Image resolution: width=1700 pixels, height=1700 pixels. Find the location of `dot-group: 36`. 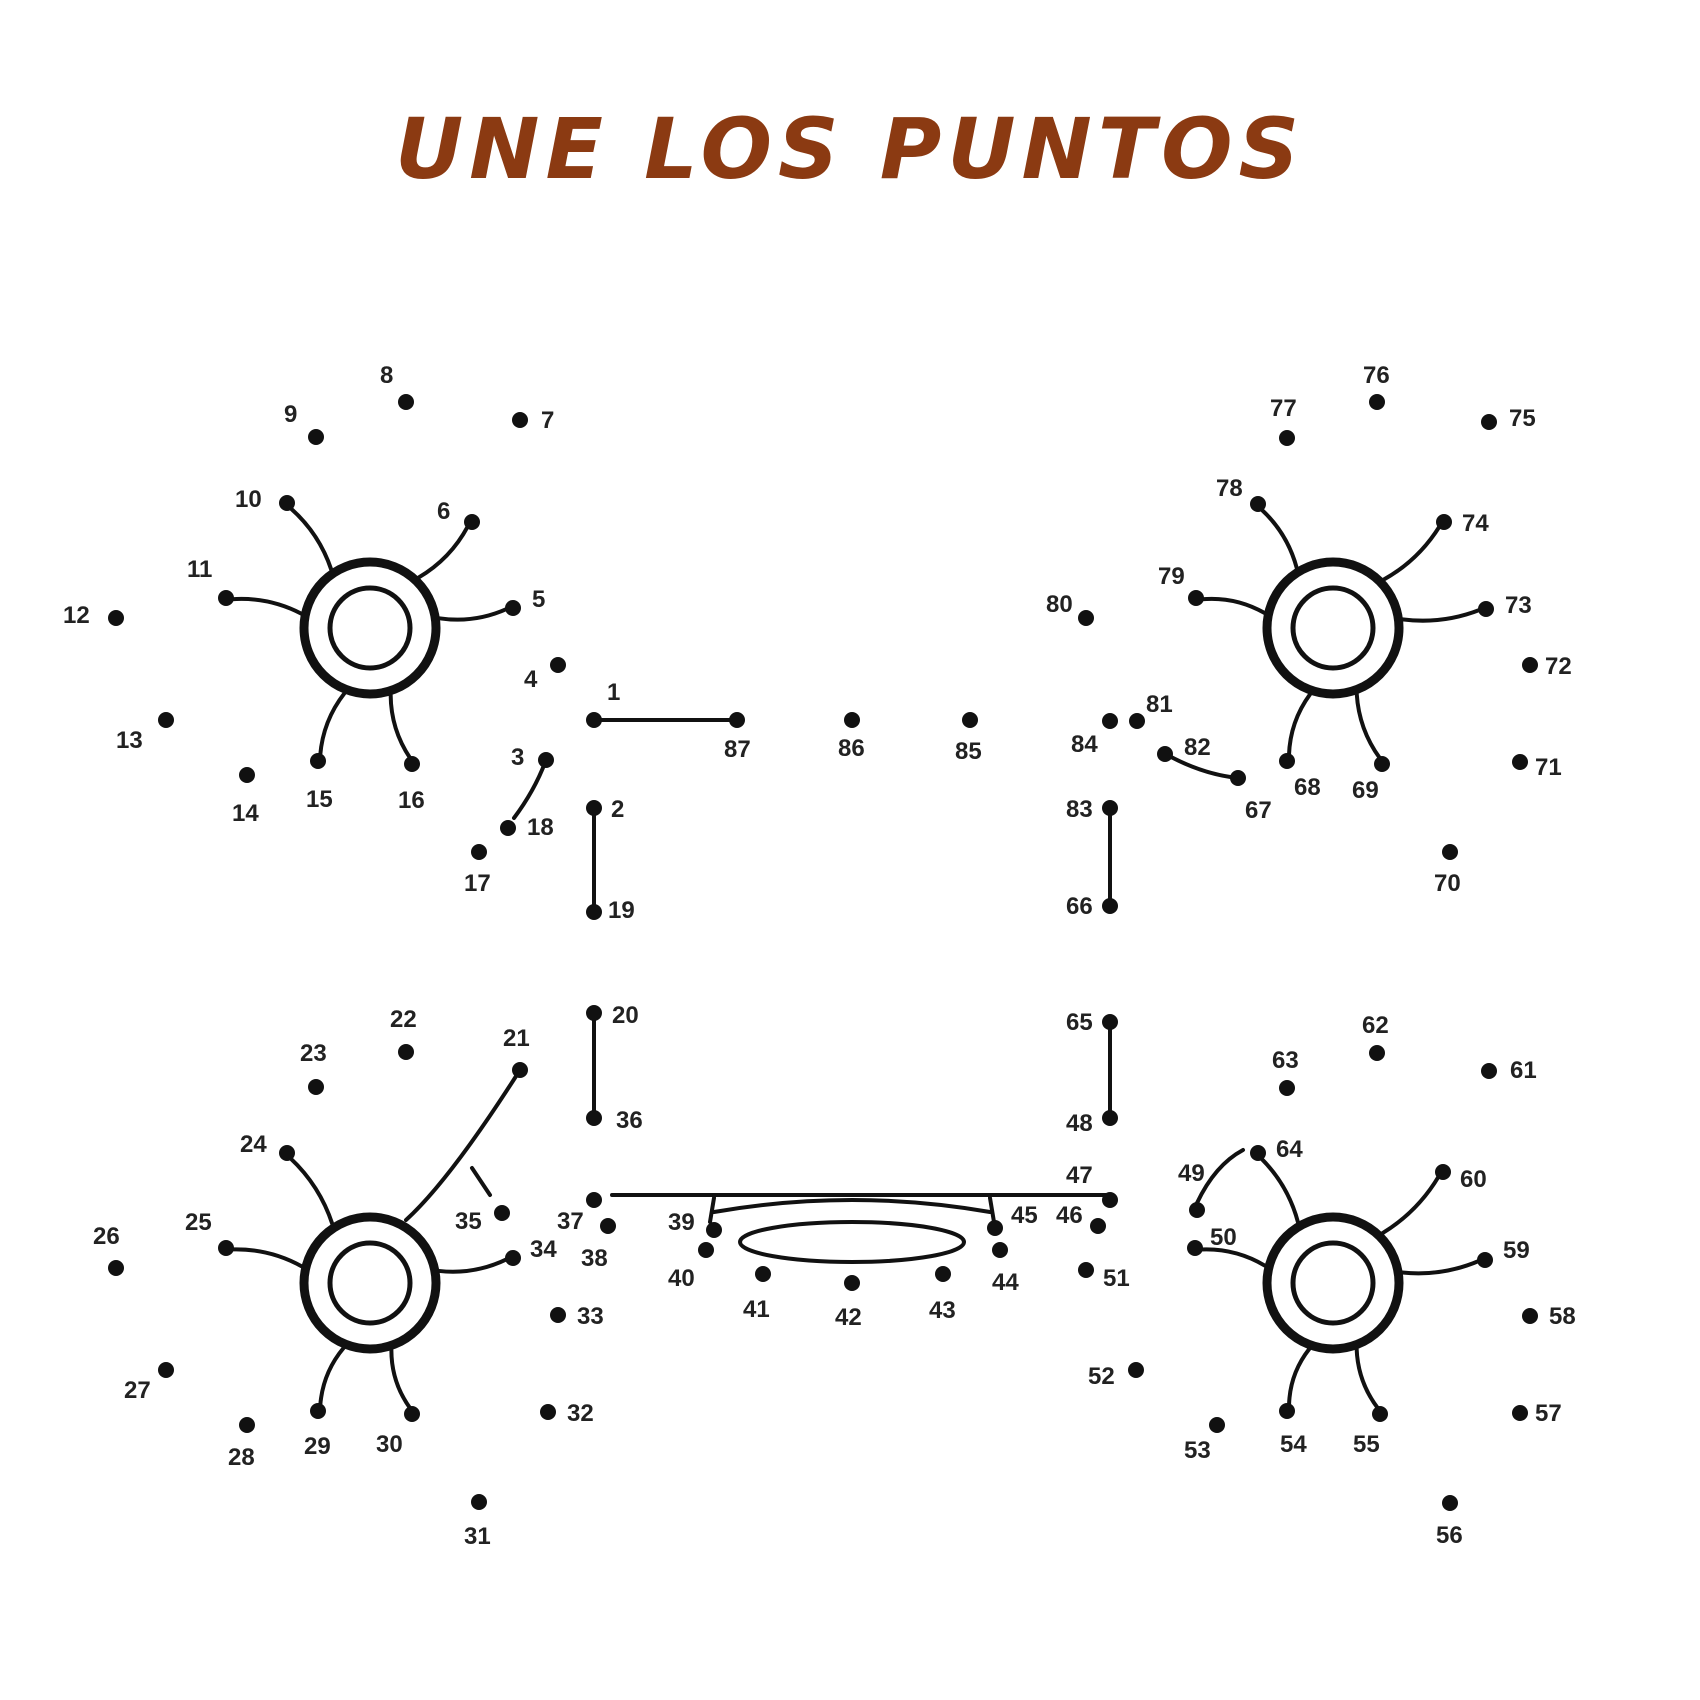

dot-group: 36 is located at coordinates (614, 1120).